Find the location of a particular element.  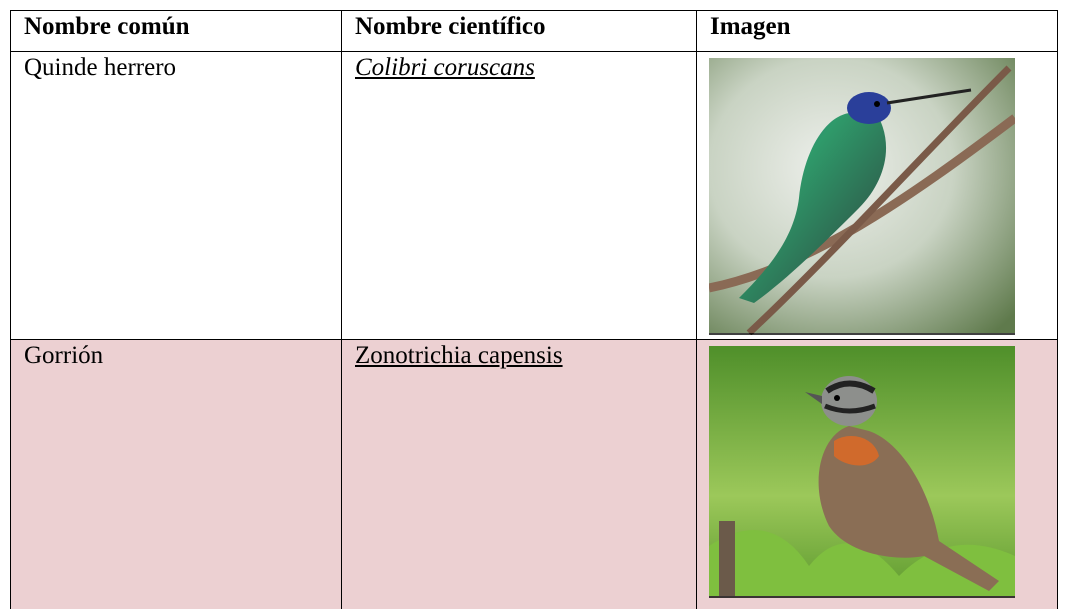

header-cell: Imagen is located at coordinates (877, 30).